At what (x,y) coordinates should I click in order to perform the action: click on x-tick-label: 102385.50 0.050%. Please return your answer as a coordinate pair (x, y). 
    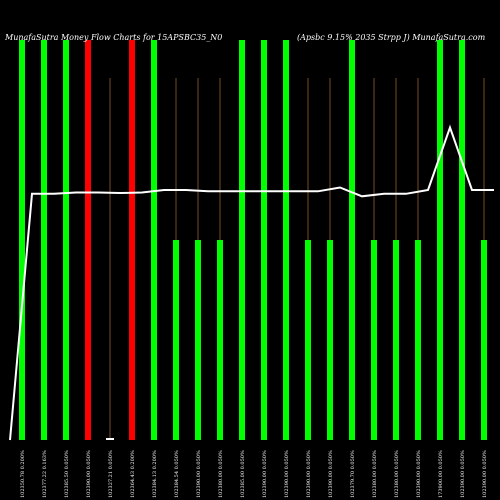
    Looking at the image, I should click on (67, 474).